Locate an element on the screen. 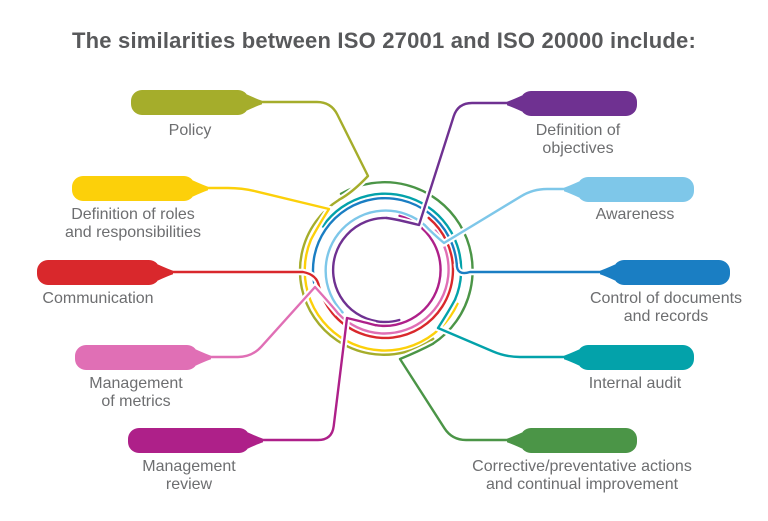  label-line: Communication is located at coordinates (98, 298).